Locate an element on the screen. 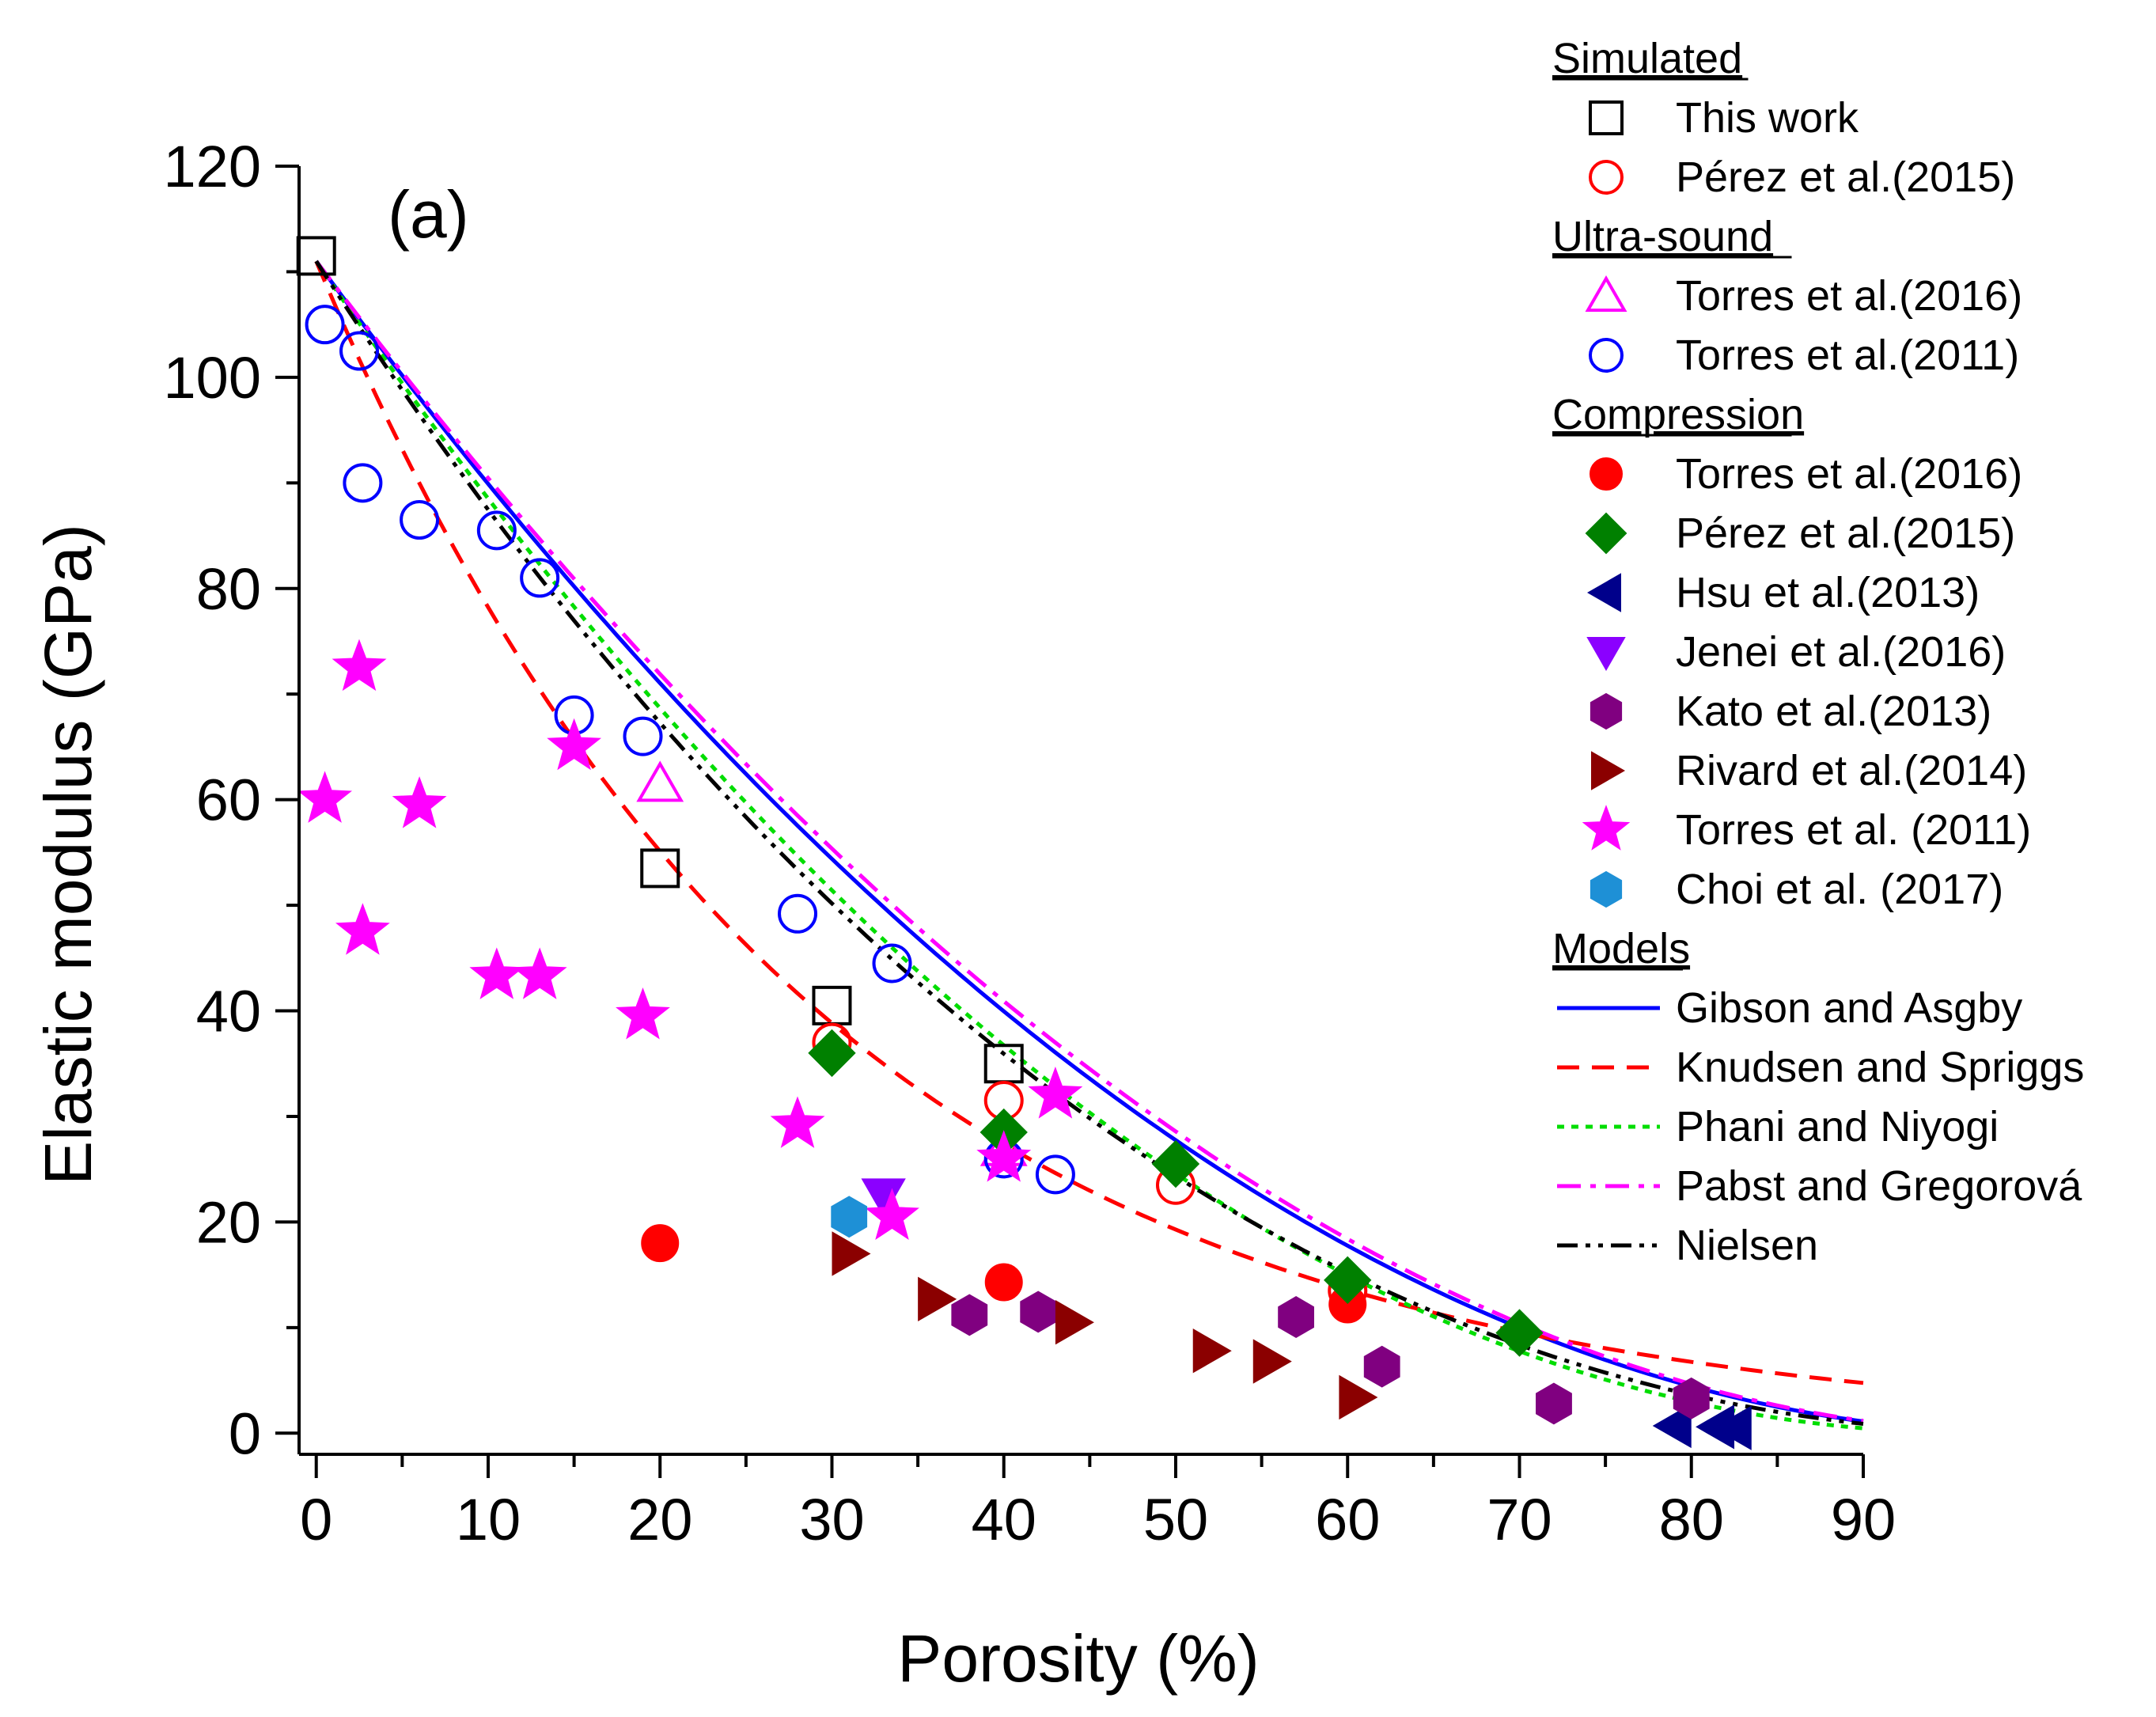 This screenshot has width=2156, height=1717. y-tick-label: 60 is located at coordinates (228, 800).